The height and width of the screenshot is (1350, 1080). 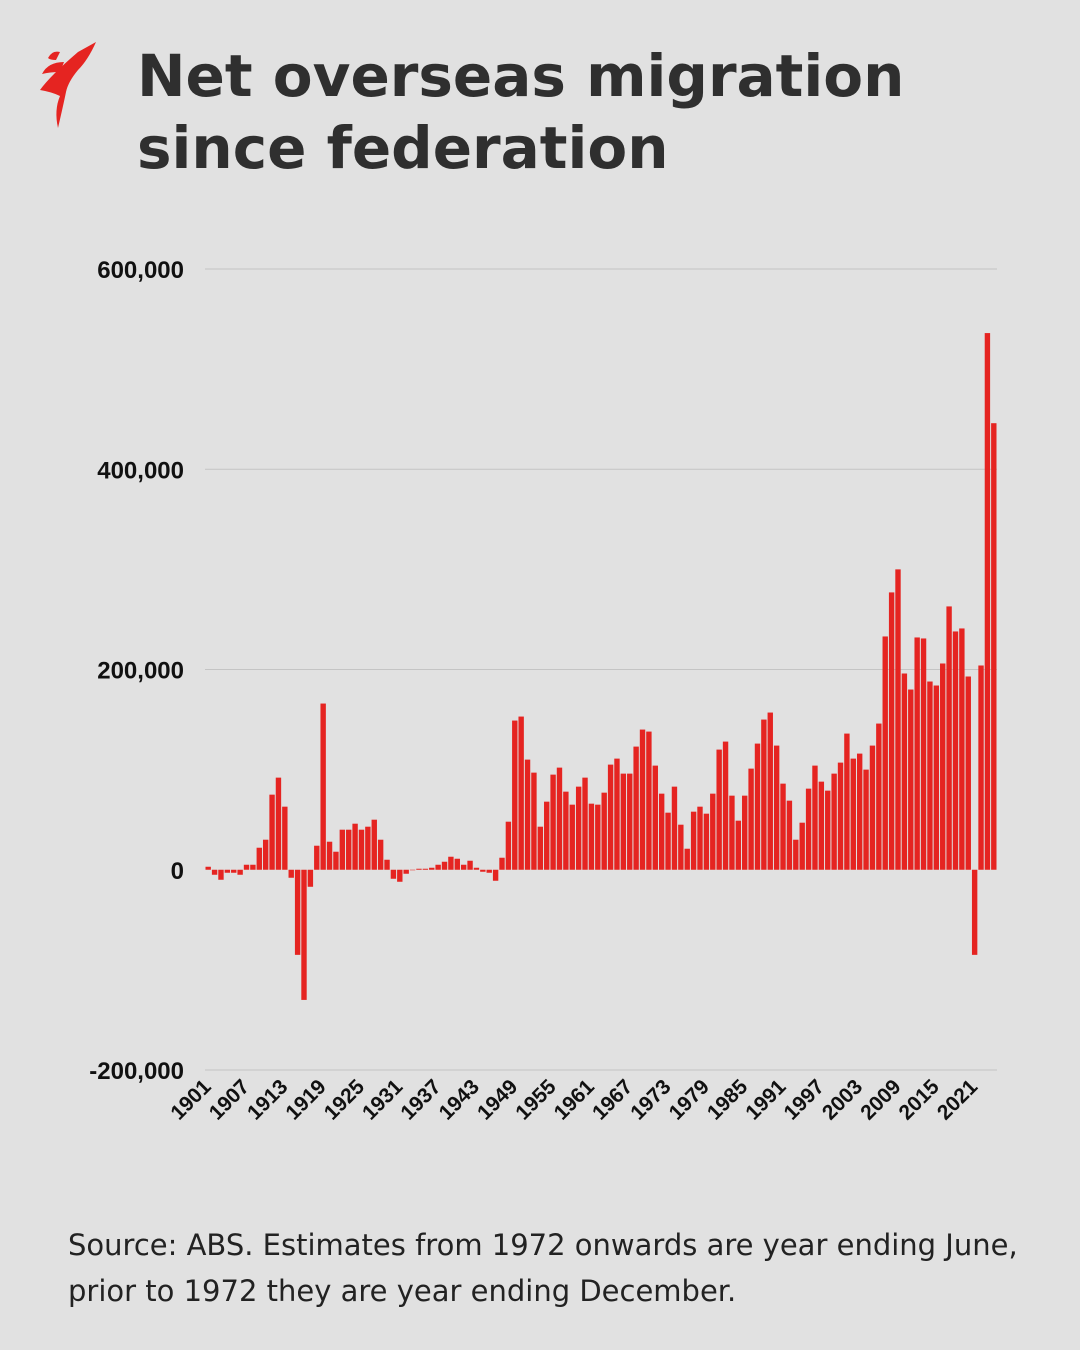 I want to click on bar-1940, so click(x=457, y=864).